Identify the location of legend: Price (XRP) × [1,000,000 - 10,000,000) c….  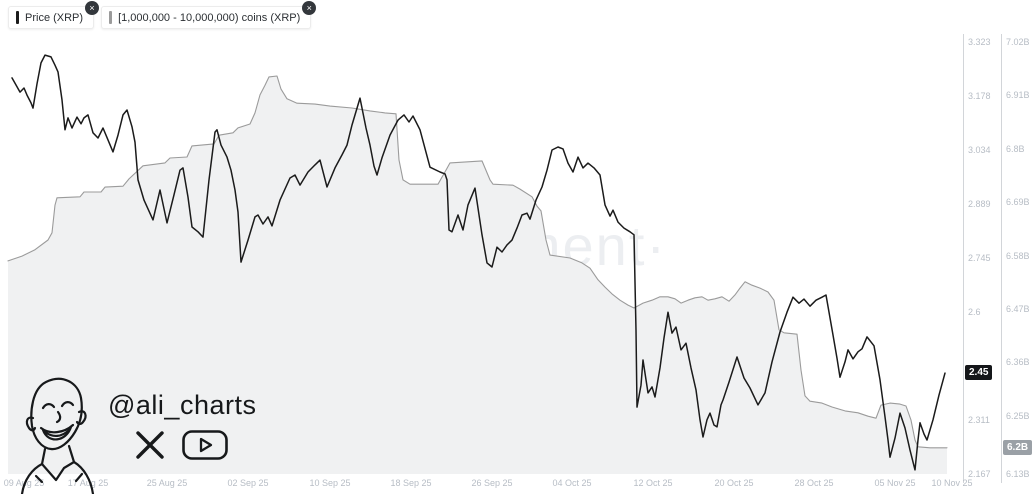
(162, 15).